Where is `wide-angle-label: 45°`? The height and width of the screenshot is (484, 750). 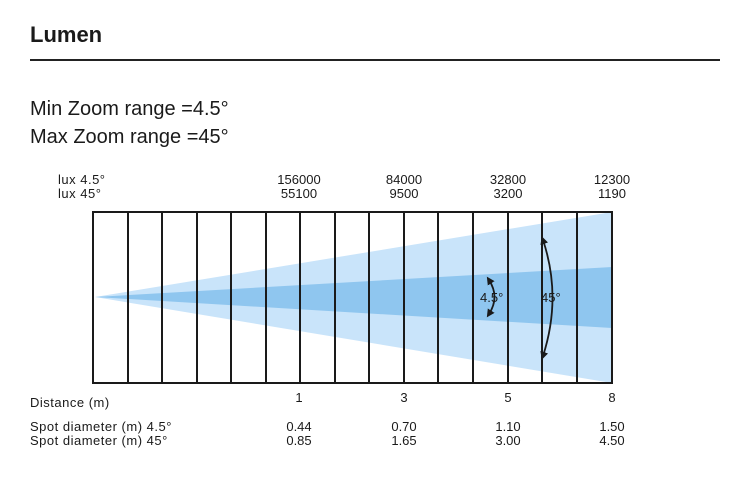
wide-angle-label: 45° is located at coordinates (551, 297).